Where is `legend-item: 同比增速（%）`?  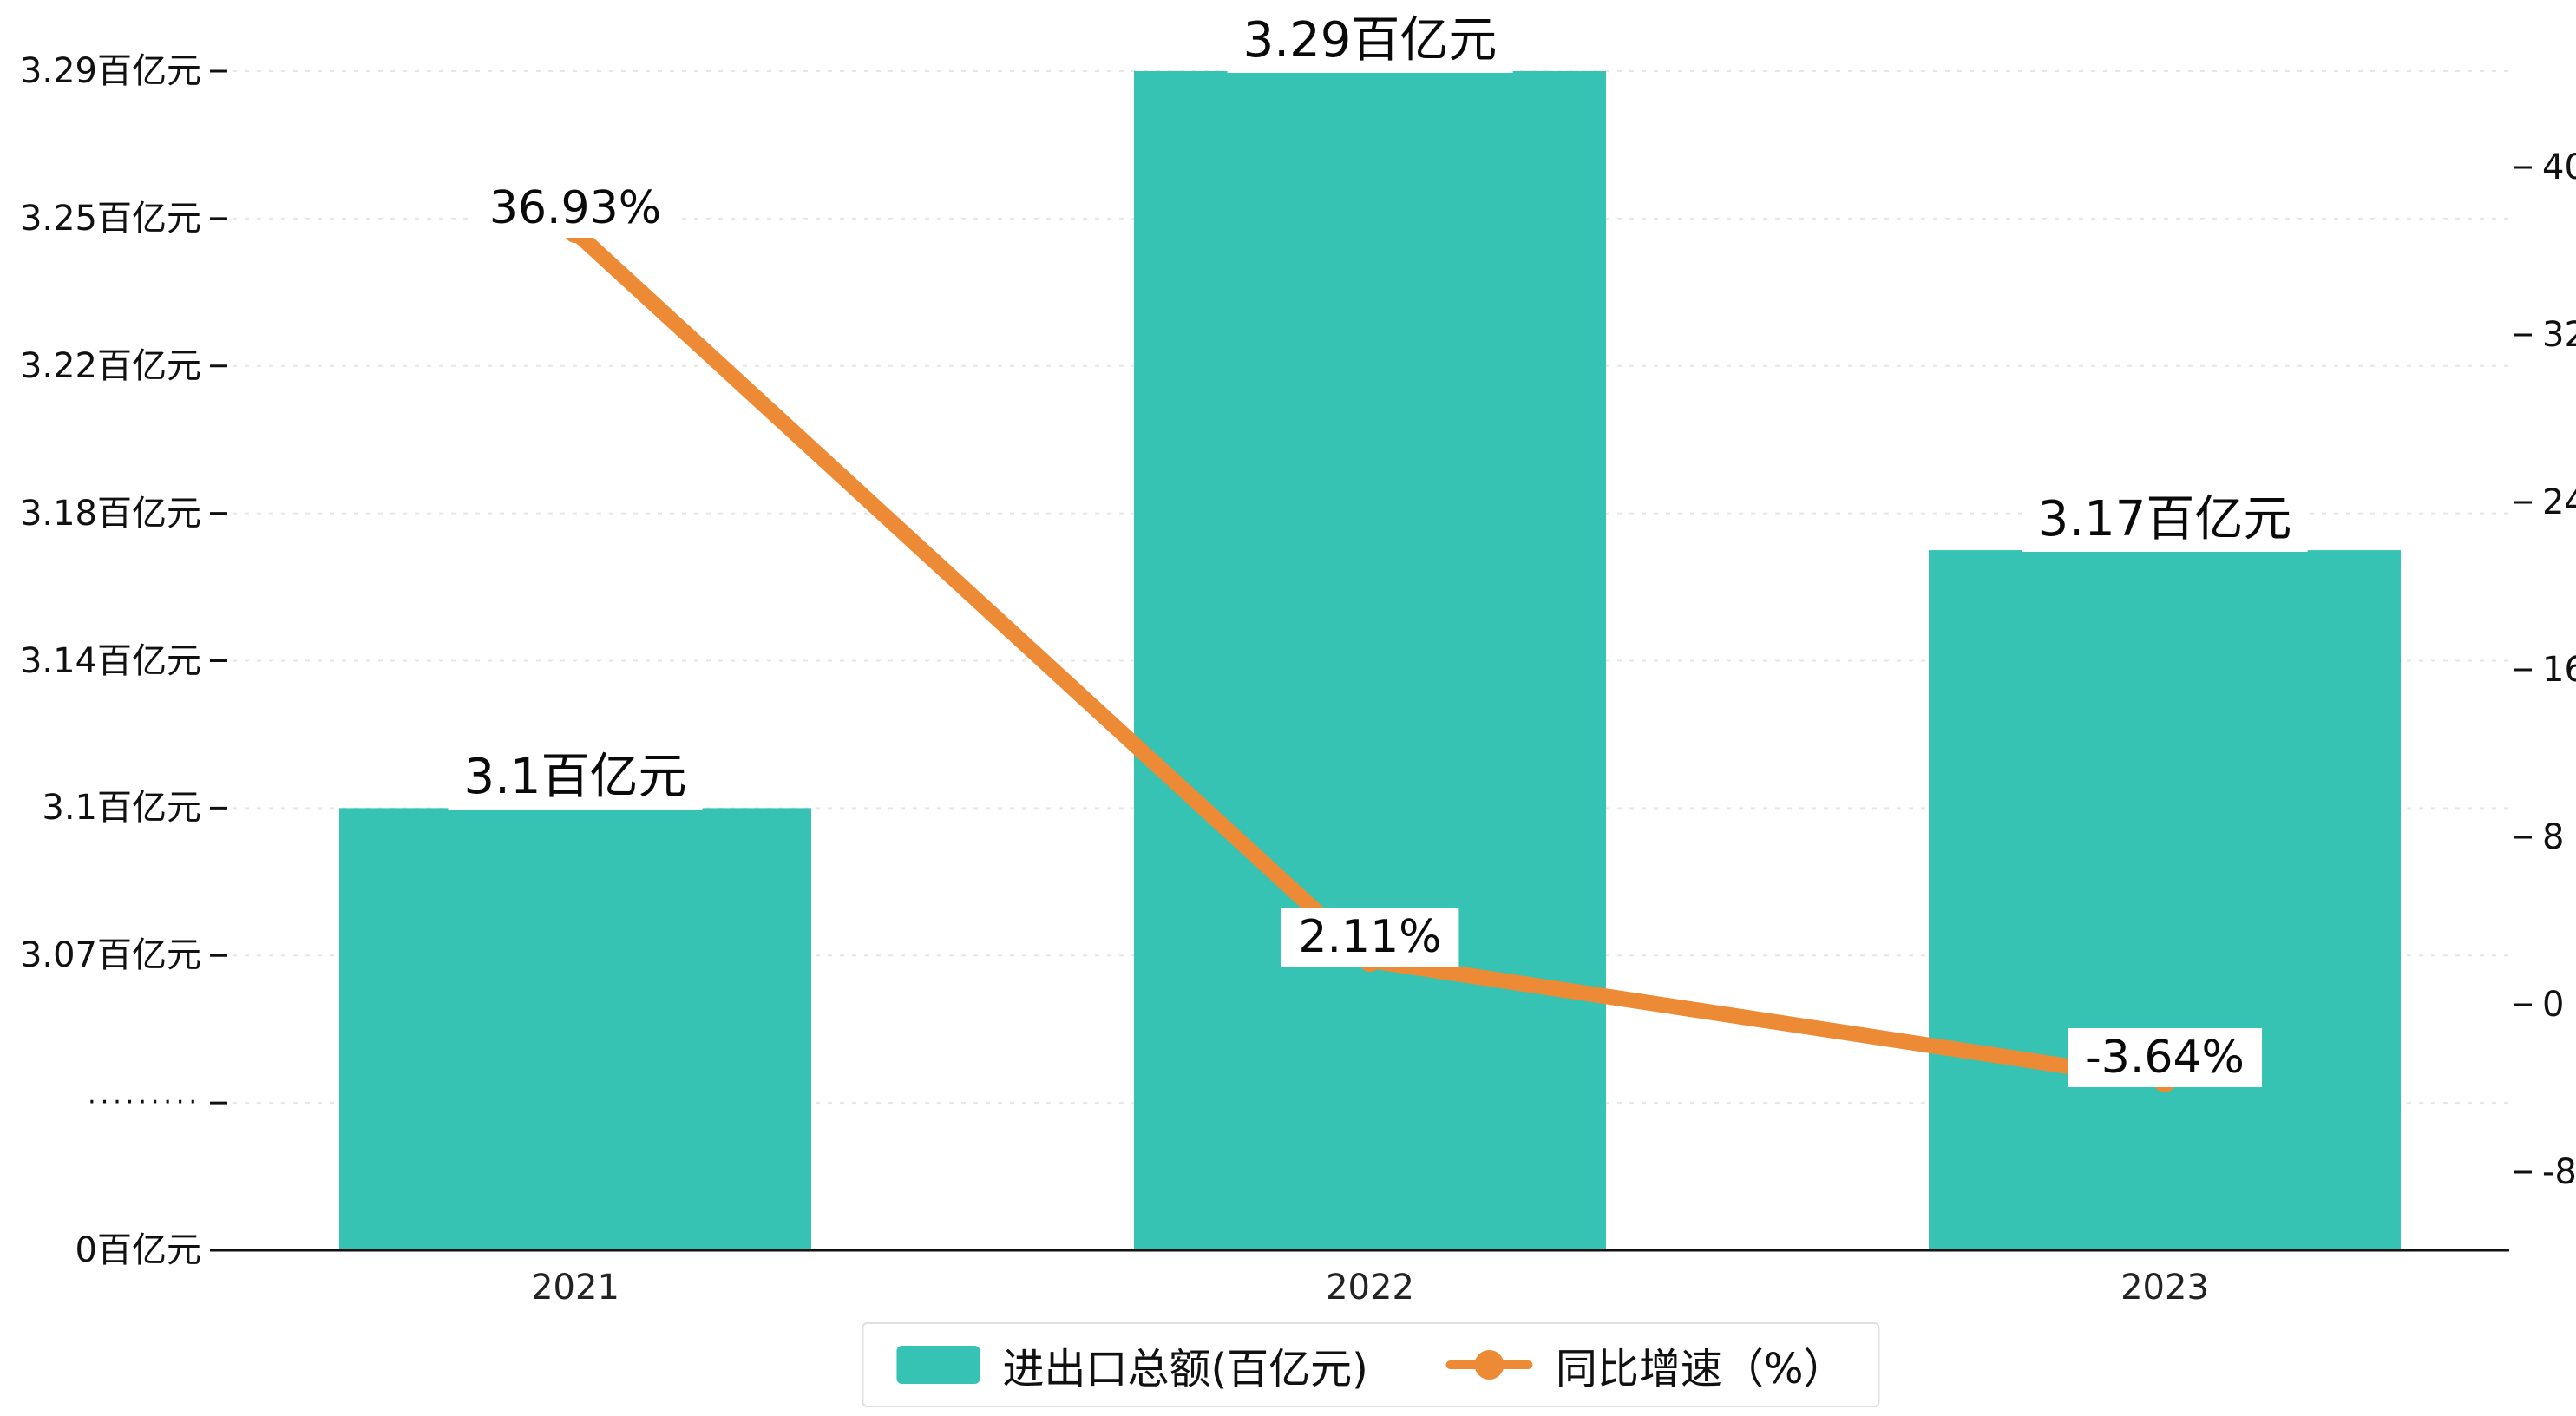
legend-item: 同比增速（%） is located at coordinates (1645, 1364).